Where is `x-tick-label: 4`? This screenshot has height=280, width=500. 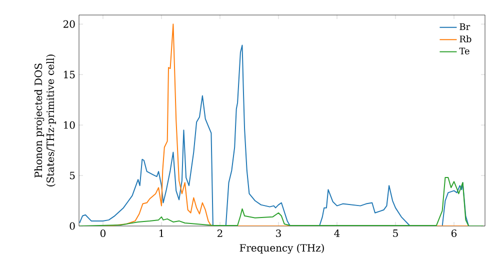 x-tick-label: 4 is located at coordinates (337, 233).